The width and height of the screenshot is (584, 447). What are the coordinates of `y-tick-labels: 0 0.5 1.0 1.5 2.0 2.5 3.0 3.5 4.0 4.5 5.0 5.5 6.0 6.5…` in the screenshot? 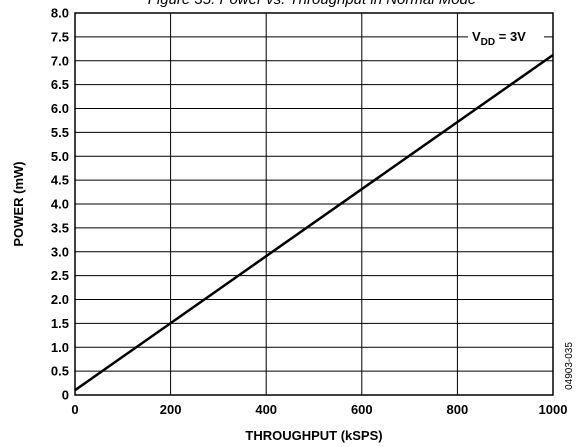 It's located at (60, 204).